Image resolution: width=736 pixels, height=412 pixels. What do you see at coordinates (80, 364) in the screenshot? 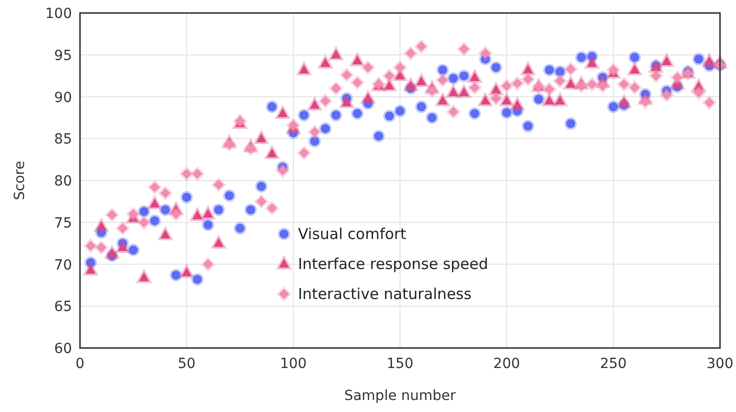
I see `x-tick-label: 0` at bounding box center [80, 364].